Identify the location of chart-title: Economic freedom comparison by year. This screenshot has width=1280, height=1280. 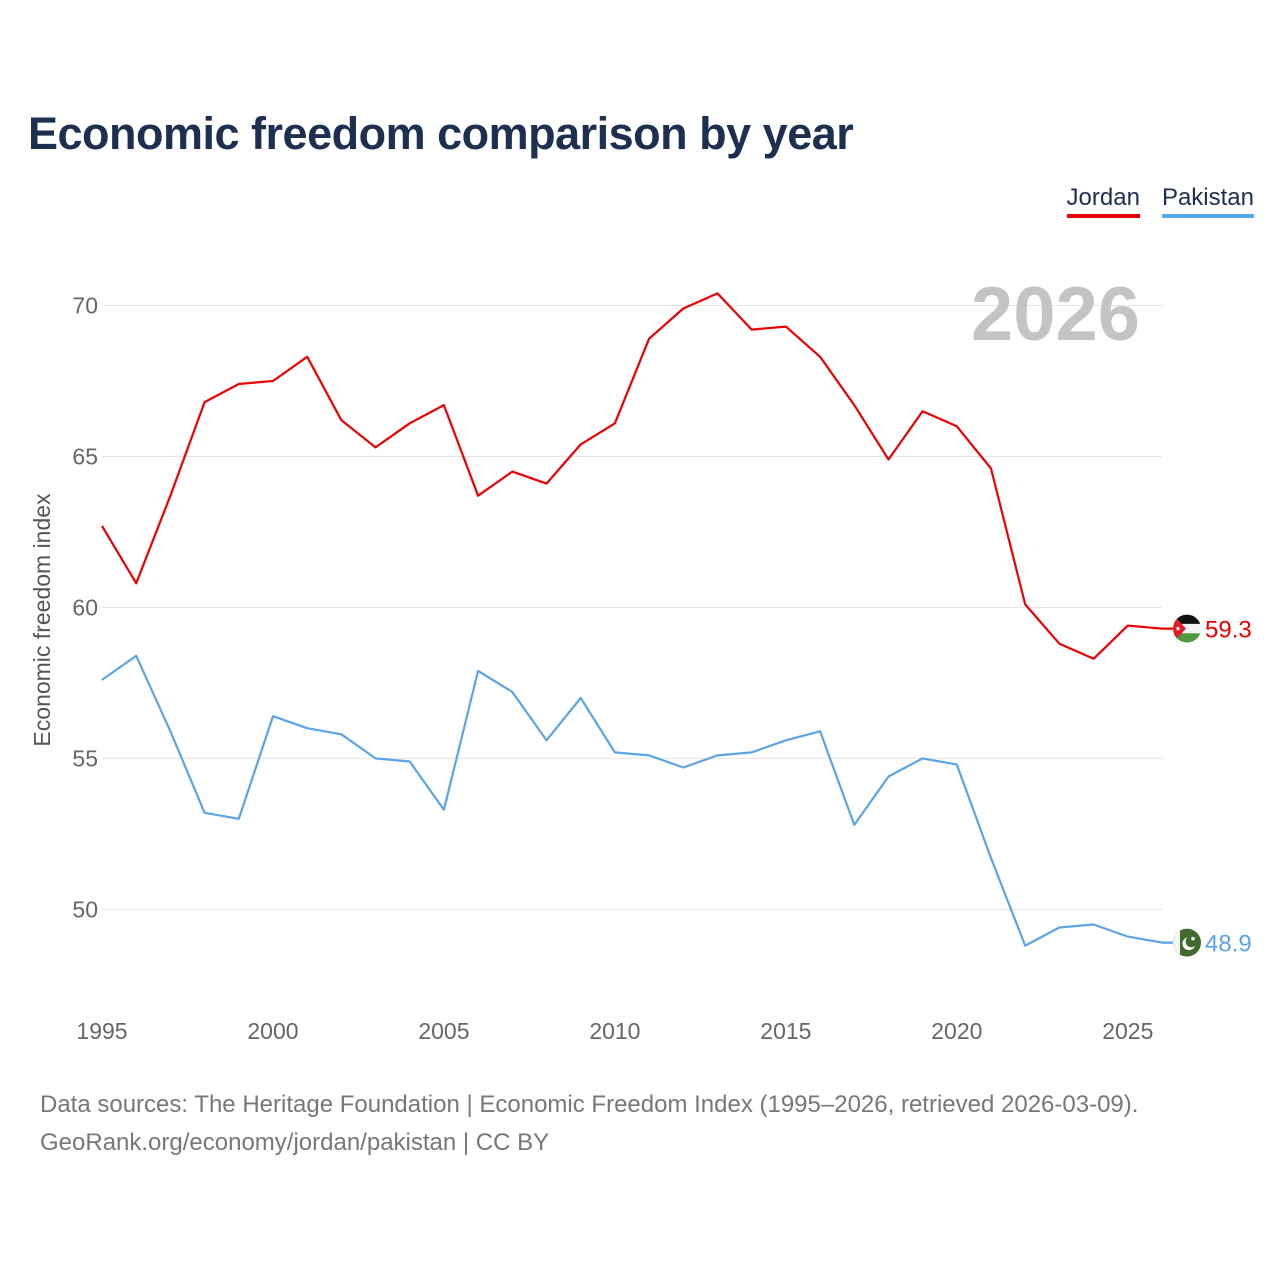
(441, 133).